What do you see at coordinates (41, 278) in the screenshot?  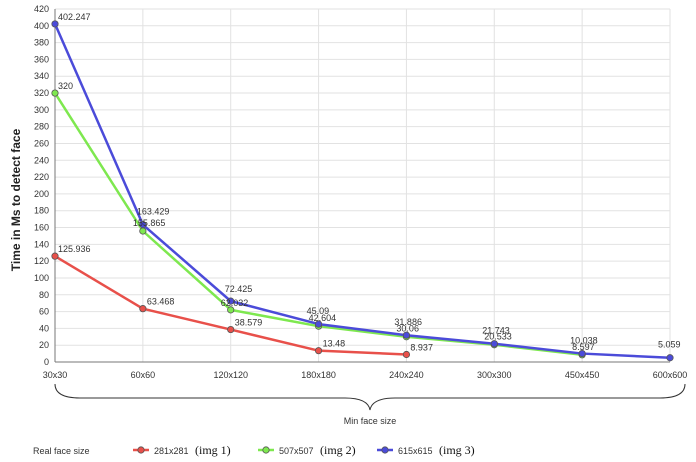 I see `y-tick-label: 100` at bounding box center [41, 278].